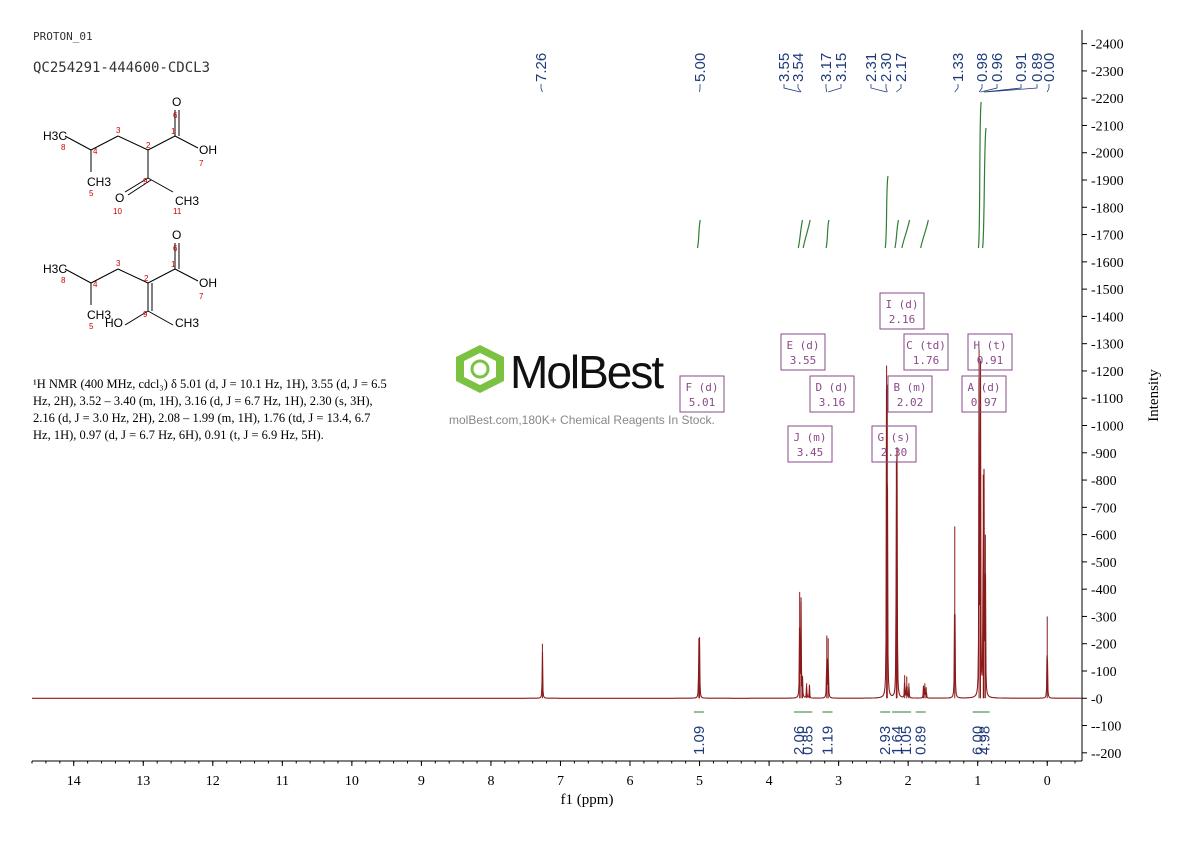 This screenshot has height=841, width=1190. Describe the element at coordinates (91, 193) in the screenshot. I see `keto-label-5: 5` at that location.